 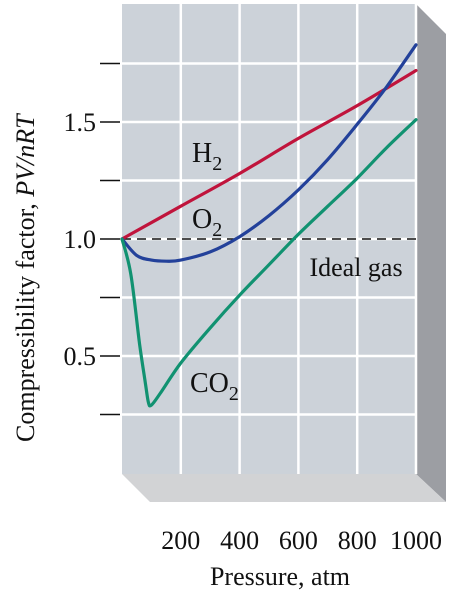 What do you see at coordinates (280, 576) in the screenshot?
I see `x-axis-label: Pressure, atm` at bounding box center [280, 576].